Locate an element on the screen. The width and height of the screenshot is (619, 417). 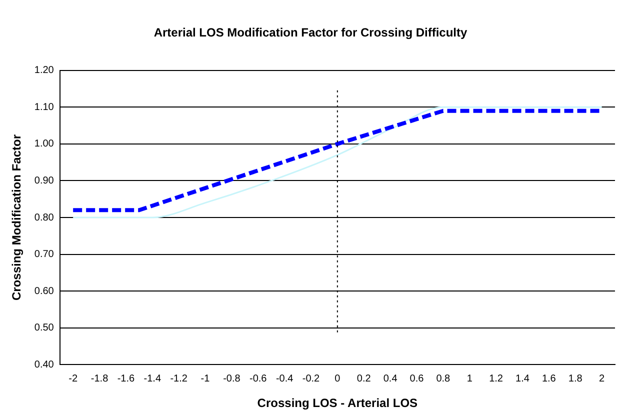
x-tick-label: 1.4 is located at coordinates (523, 378).